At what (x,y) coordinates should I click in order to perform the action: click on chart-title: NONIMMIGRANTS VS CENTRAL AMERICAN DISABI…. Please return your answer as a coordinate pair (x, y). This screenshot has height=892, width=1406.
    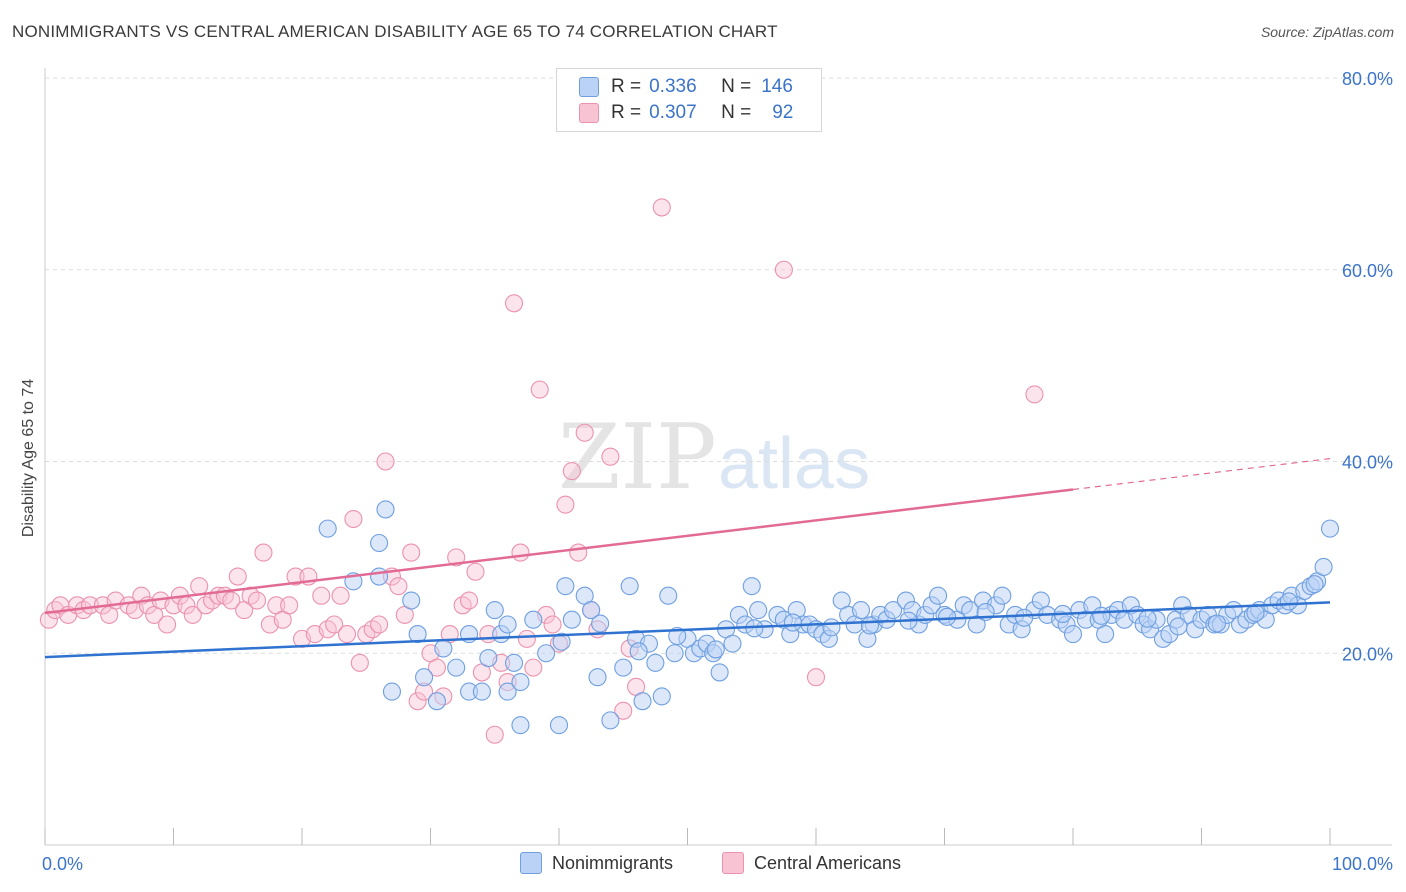
    Looking at the image, I should click on (395, 31).